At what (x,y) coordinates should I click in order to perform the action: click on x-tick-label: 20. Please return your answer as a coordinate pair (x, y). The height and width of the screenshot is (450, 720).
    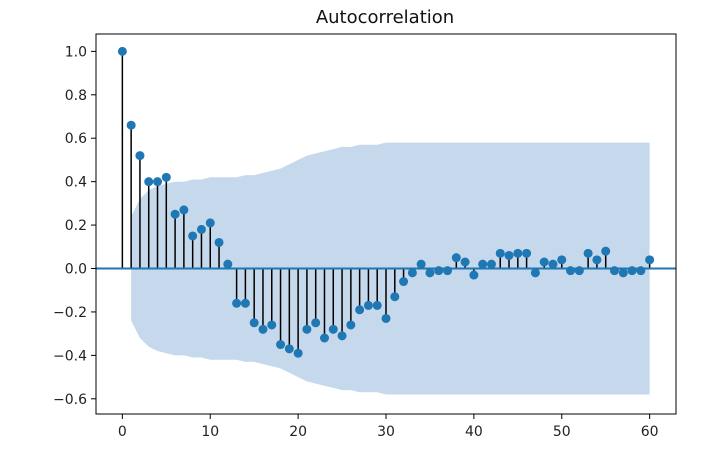
    Looking at the image, I should click on (298, 432).